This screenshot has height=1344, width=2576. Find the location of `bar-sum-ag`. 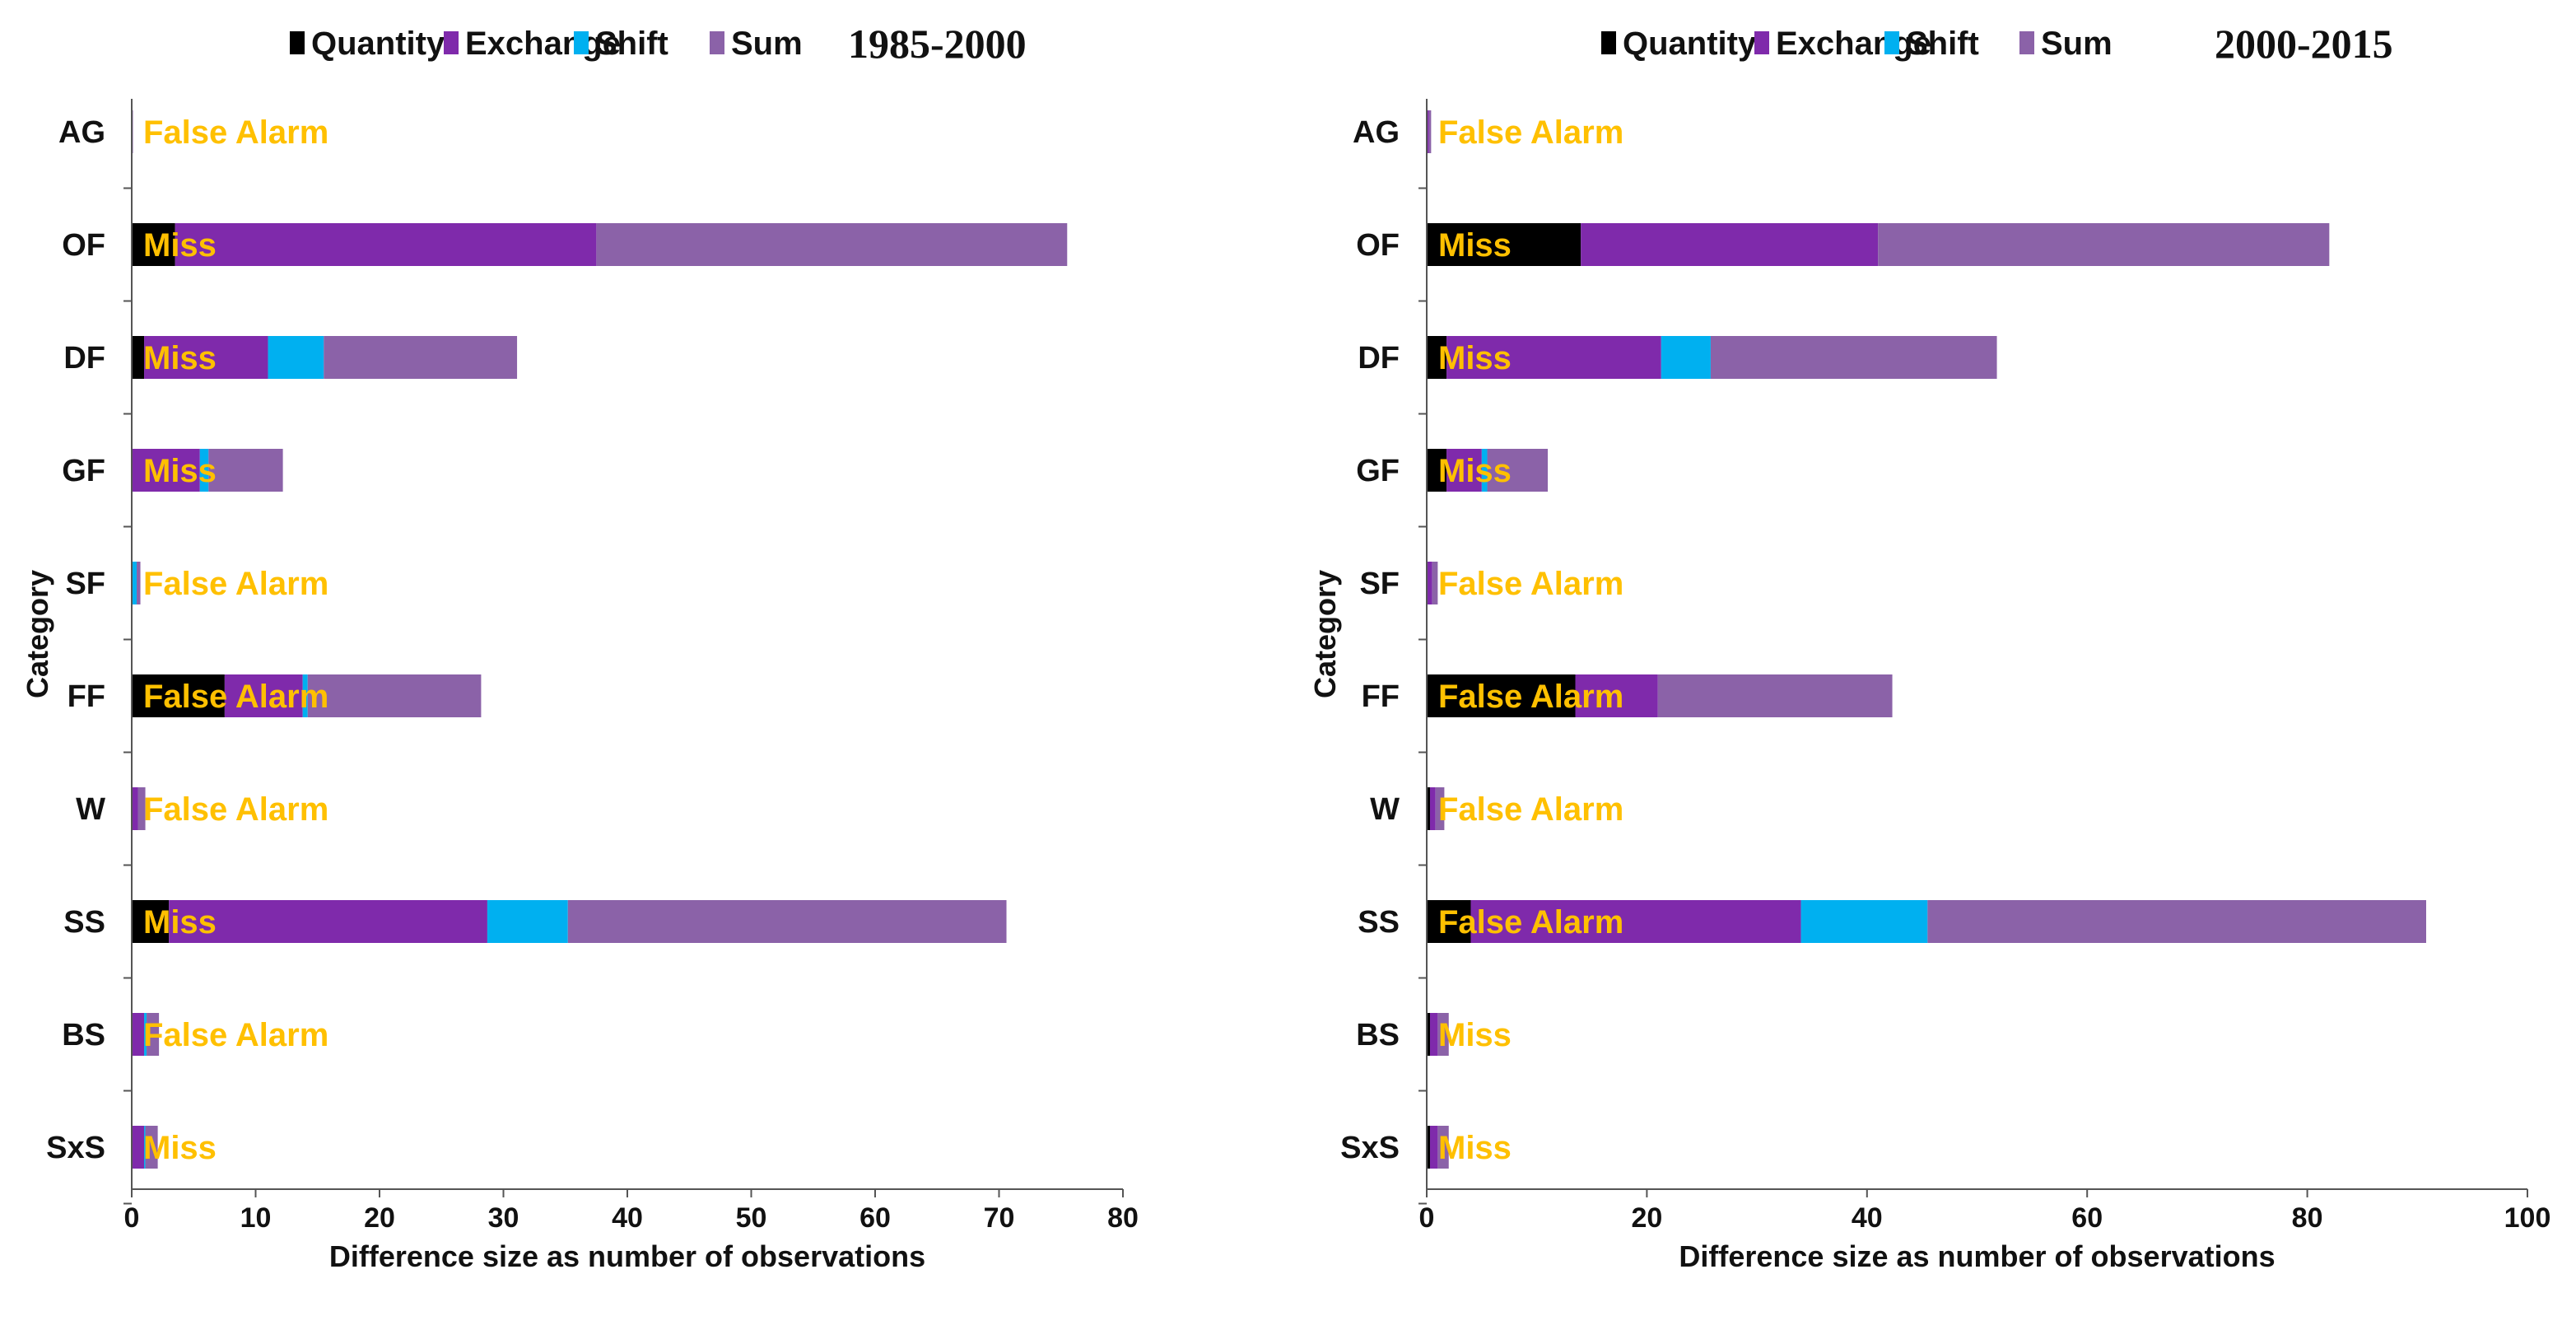

bar-sum-ag is located at coordinates (1430, 131).